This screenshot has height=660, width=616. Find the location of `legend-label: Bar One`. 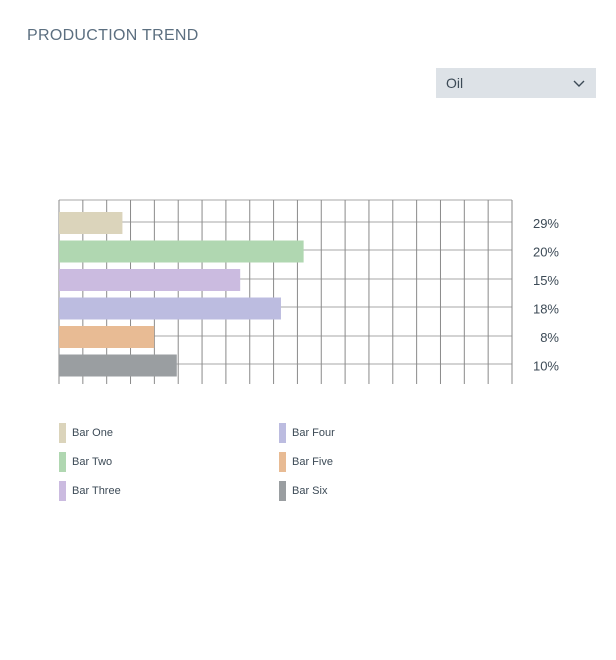

legend-label: Bar One is located at coordinates (92, 433).